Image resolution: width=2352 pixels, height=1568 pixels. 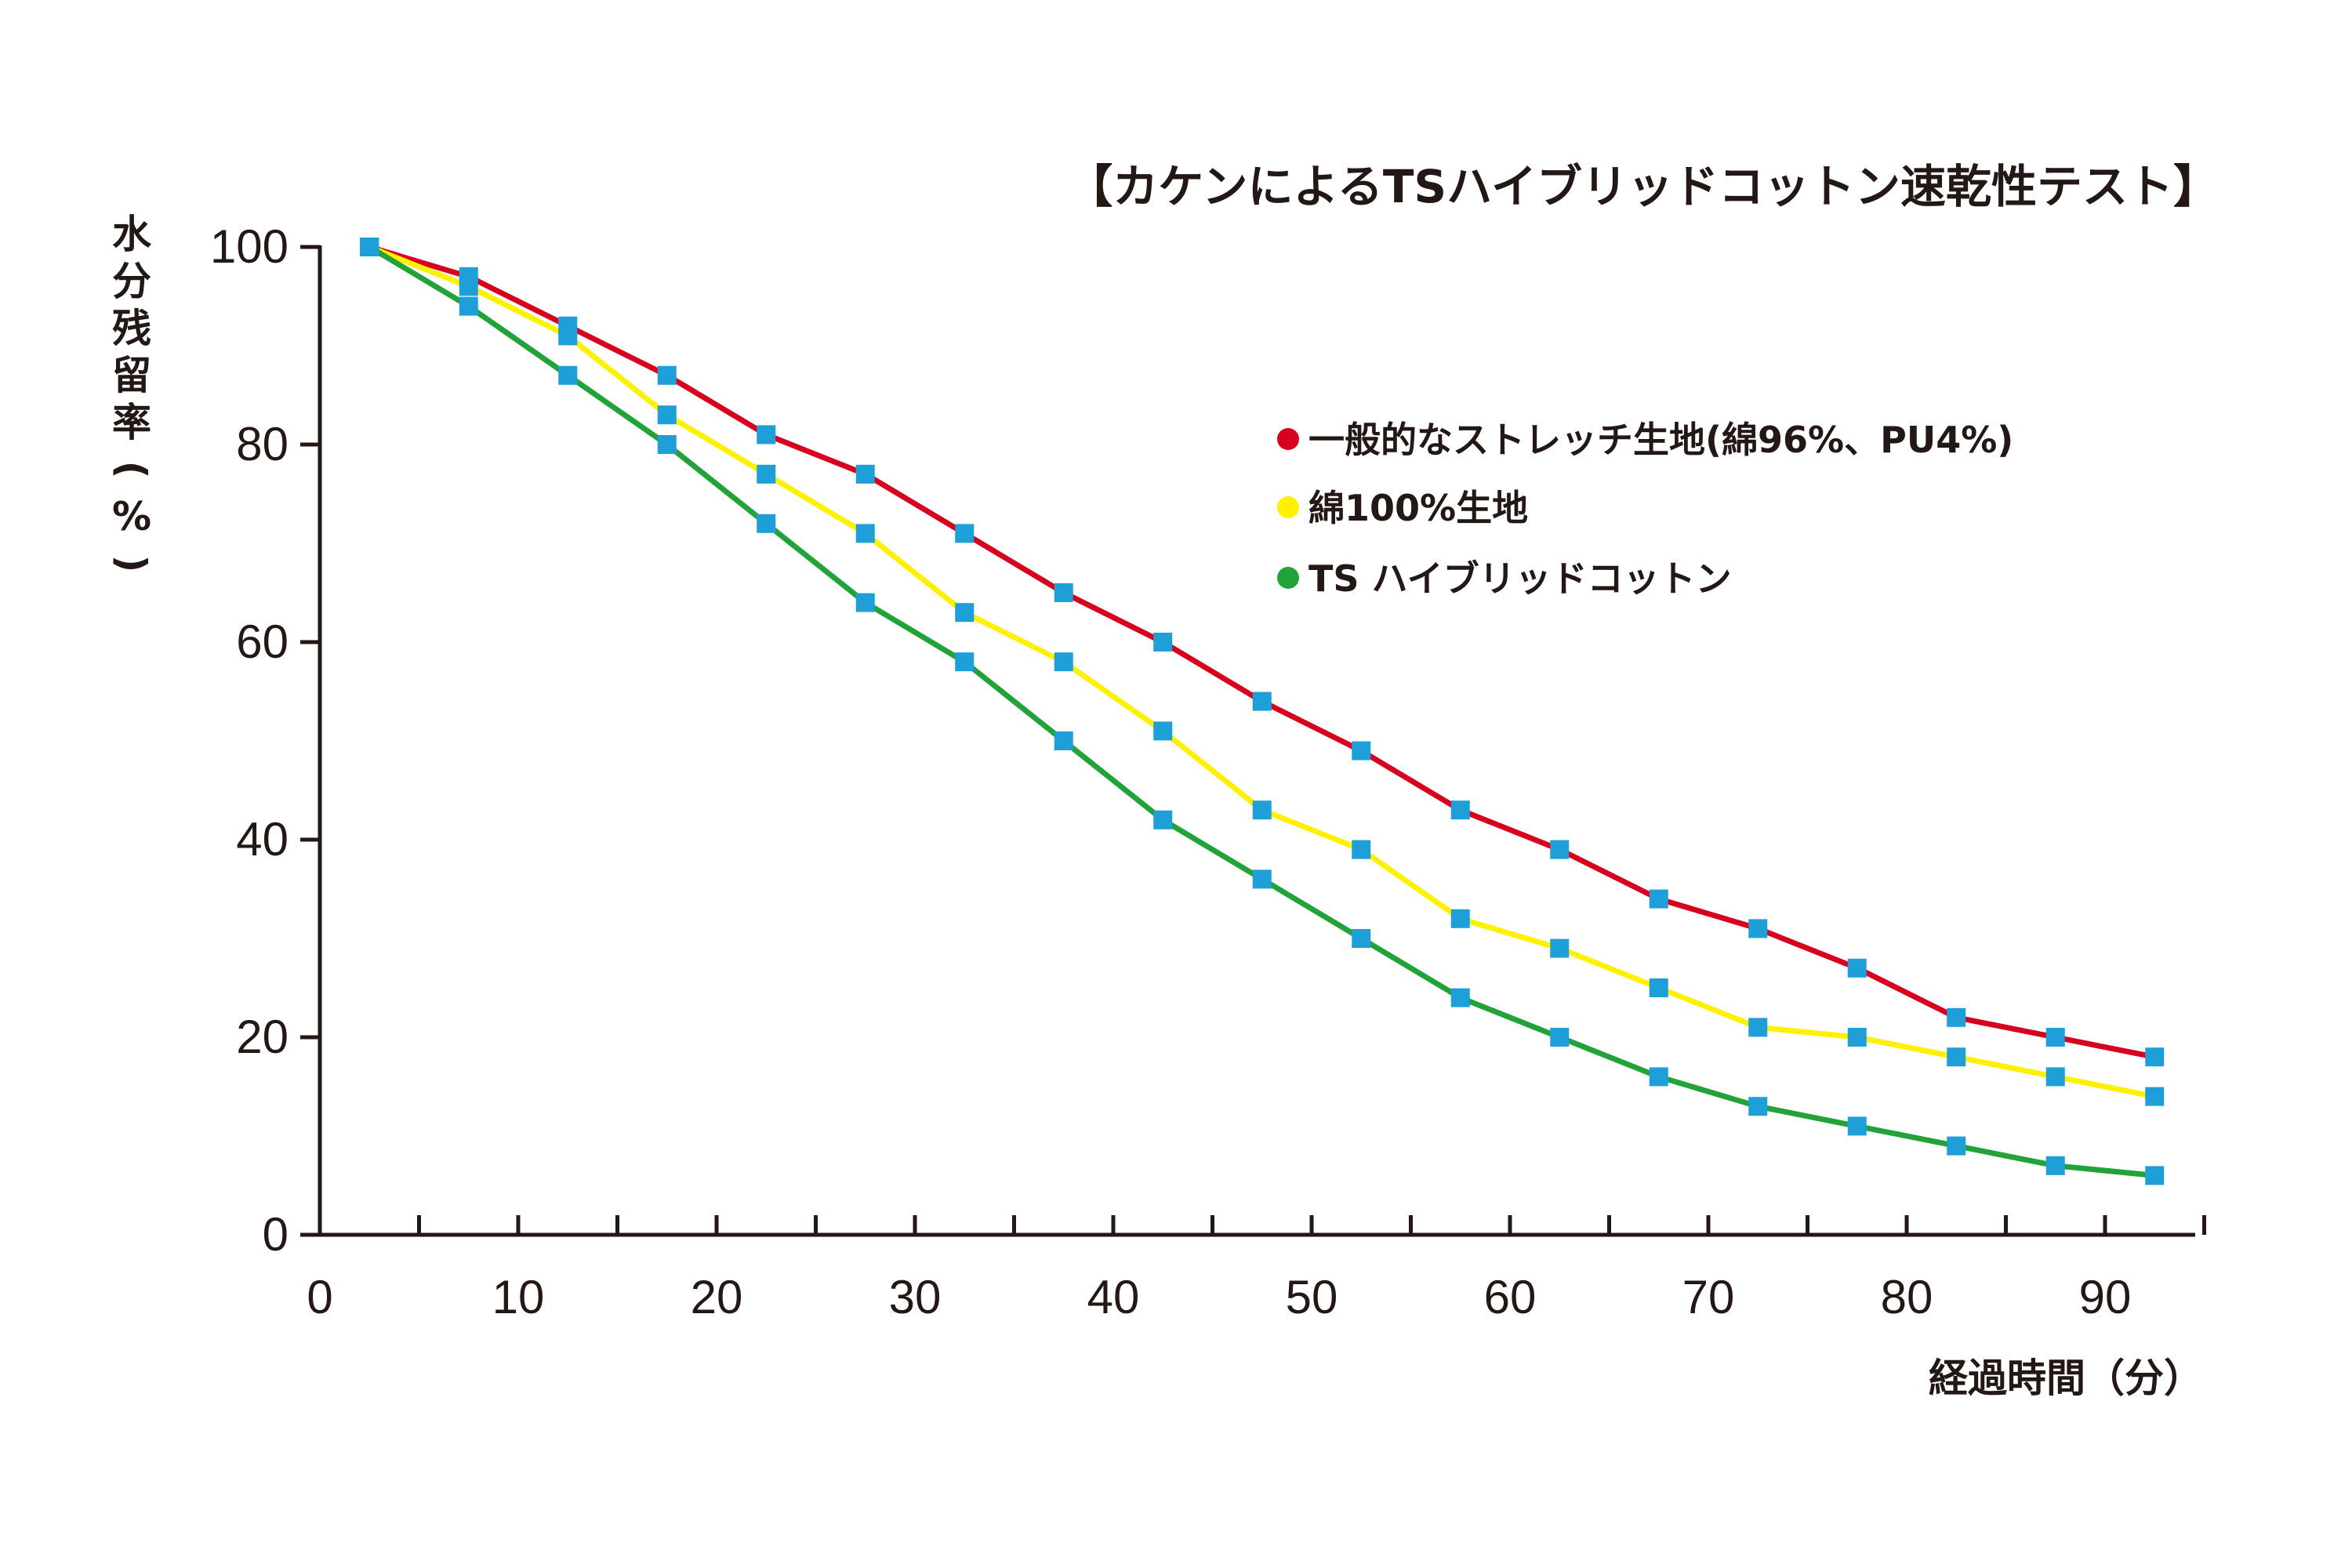 What do you see at coordinates (1643, 186) in the screenshot?
I see `chart-title: 【カケンによるTSハイブリッドコットン速乾性テスト】` at bounding box center [1643, 186].